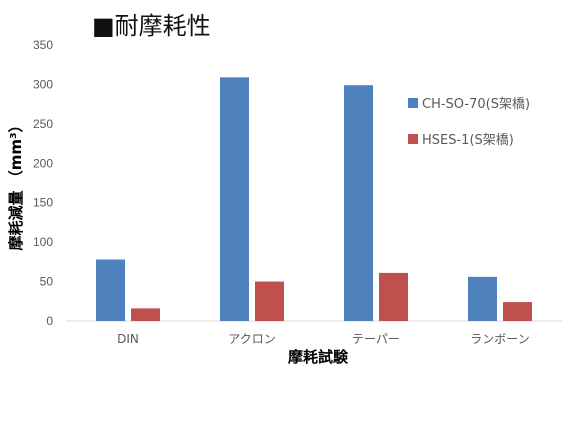 The width and height of the screenshot is (580, 435). Describe the element at coordinates (16, 183) in the screenshot. I see `y-axis-title: 摩耗減量 （mm³）` at that location.